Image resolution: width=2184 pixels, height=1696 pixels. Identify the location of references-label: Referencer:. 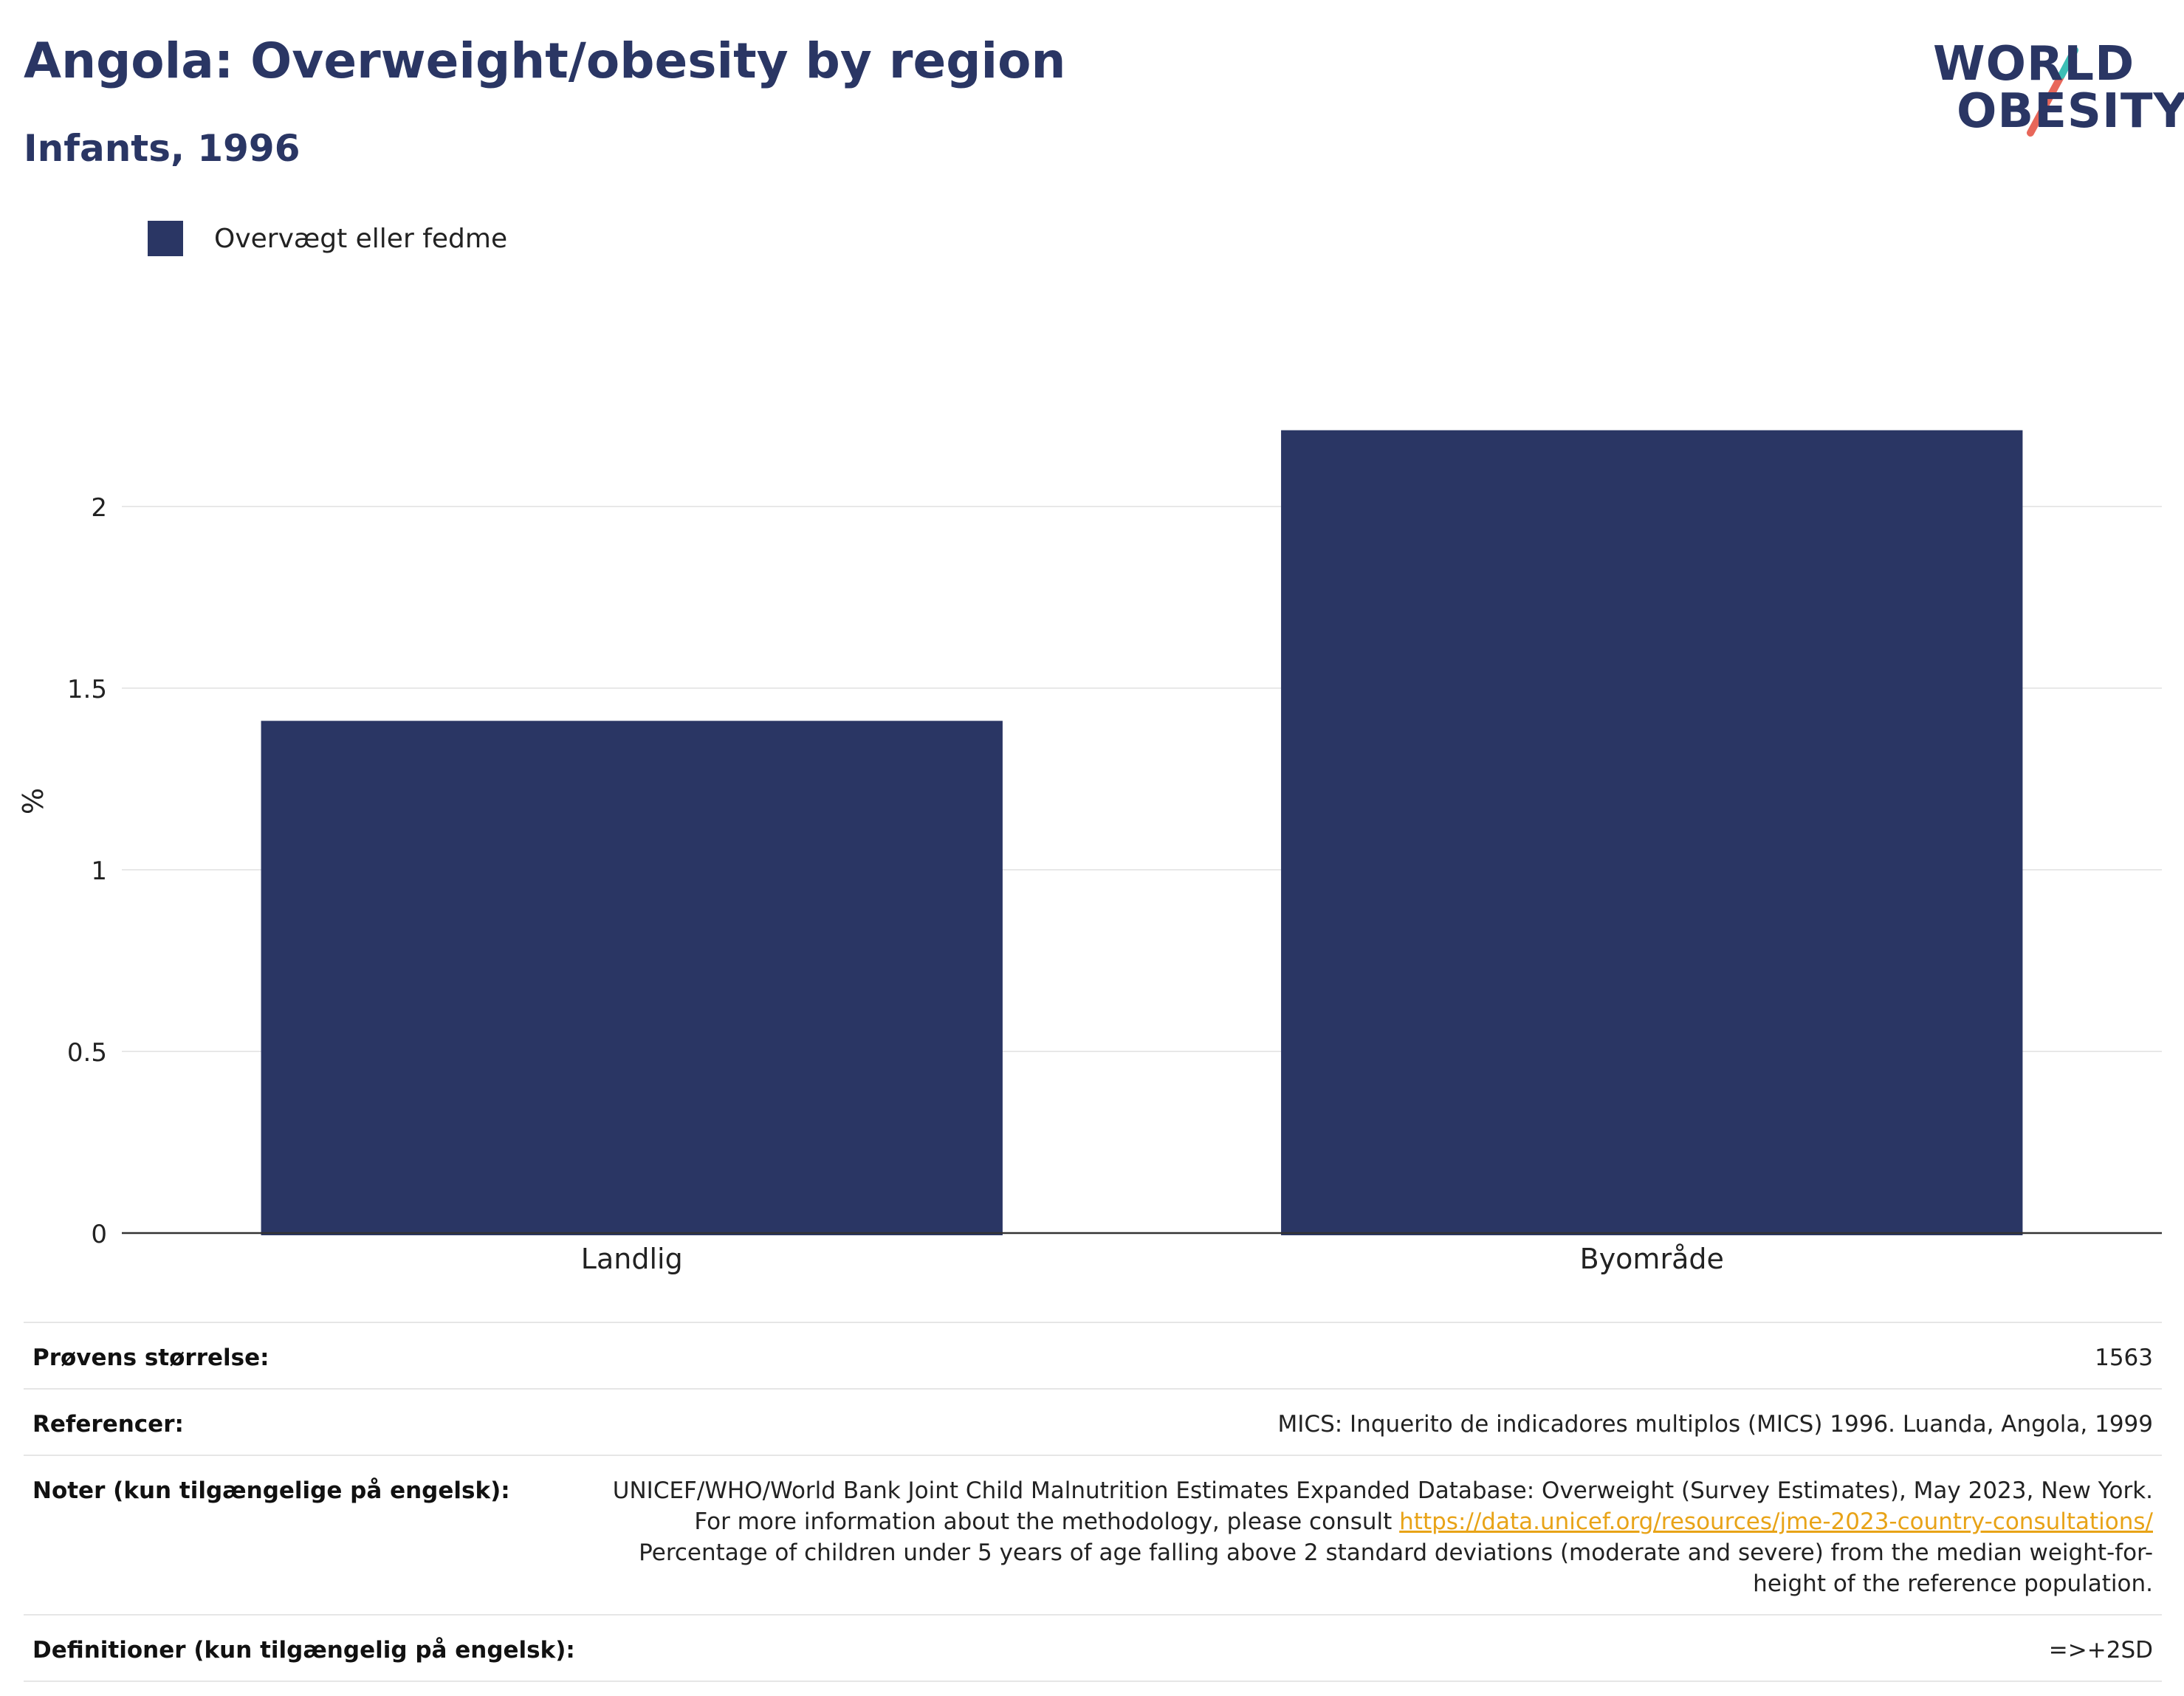
(108, 1424).